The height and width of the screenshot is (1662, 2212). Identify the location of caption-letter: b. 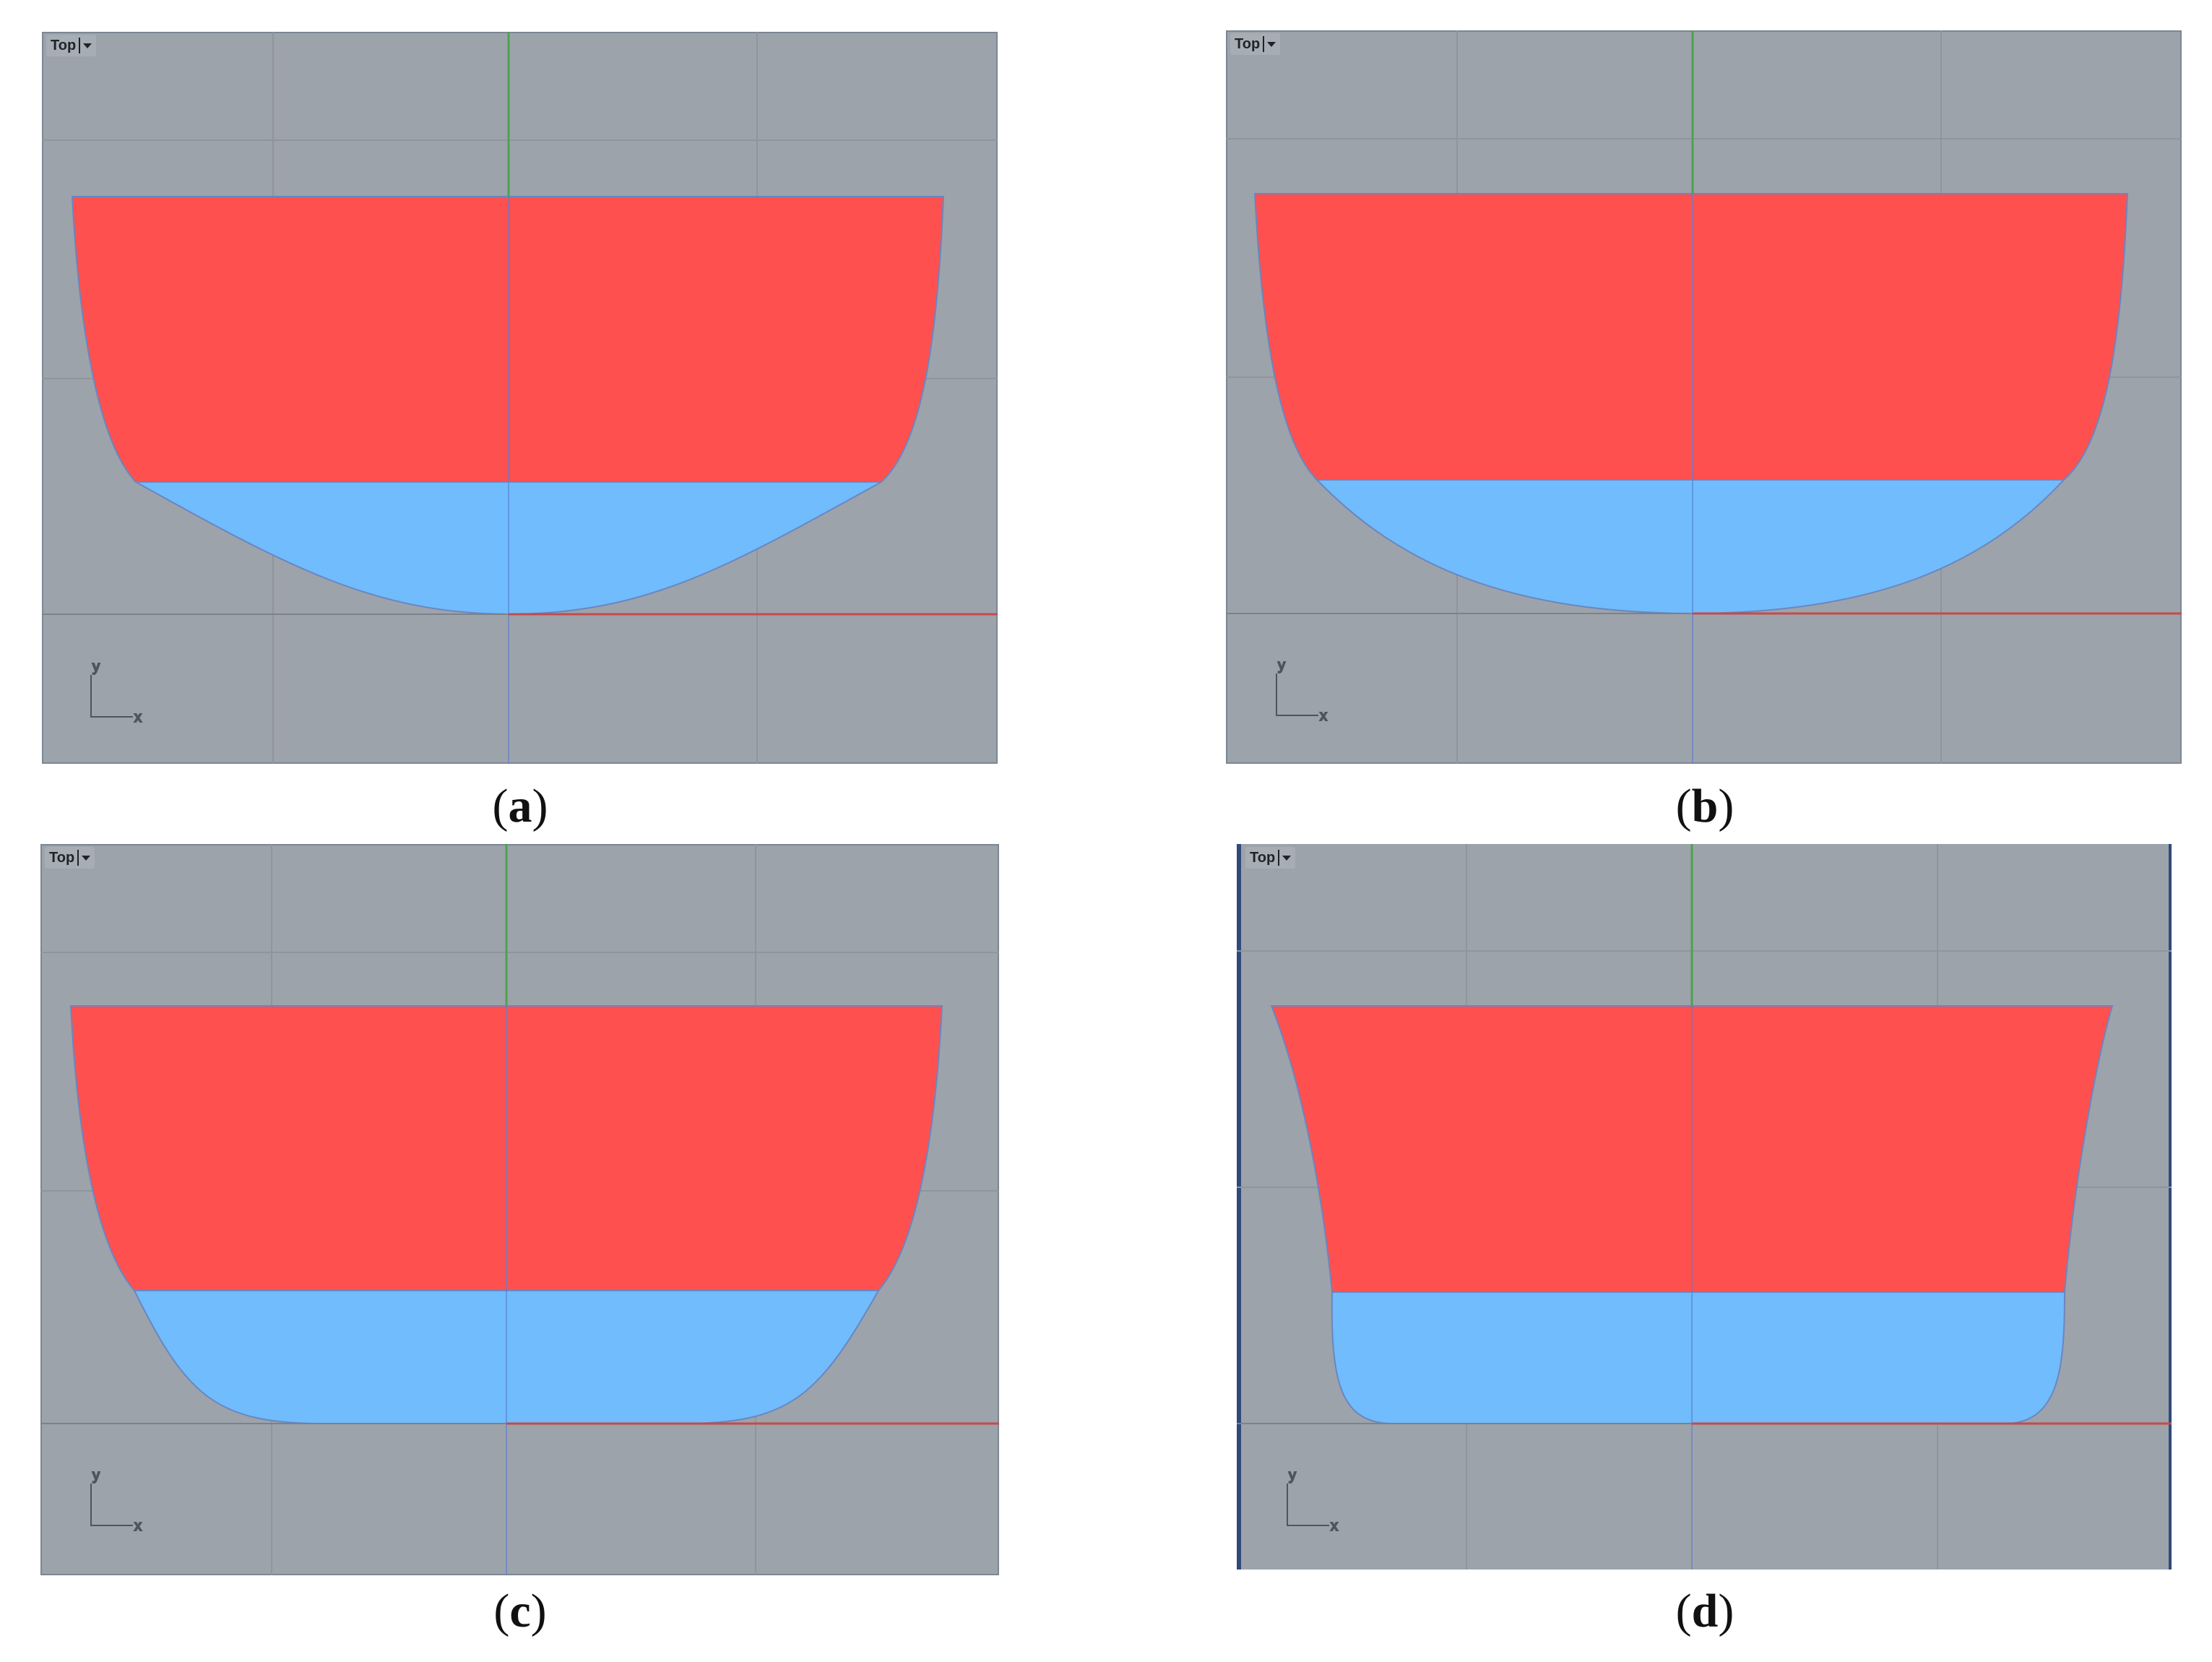
(1705, 806).